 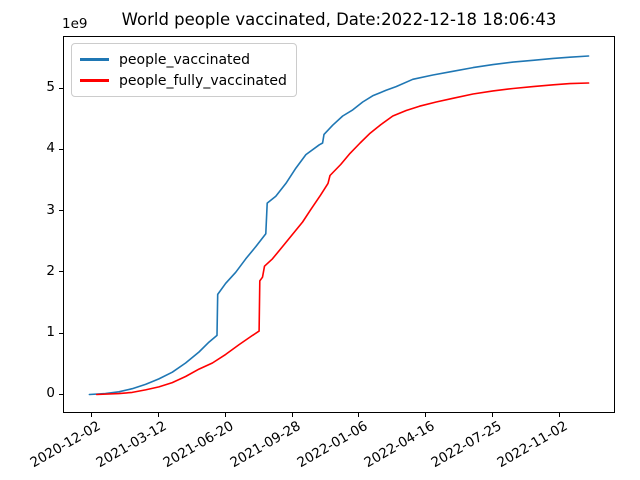 I want to click on y-tick-label: 0, so click(x=50, y=393).